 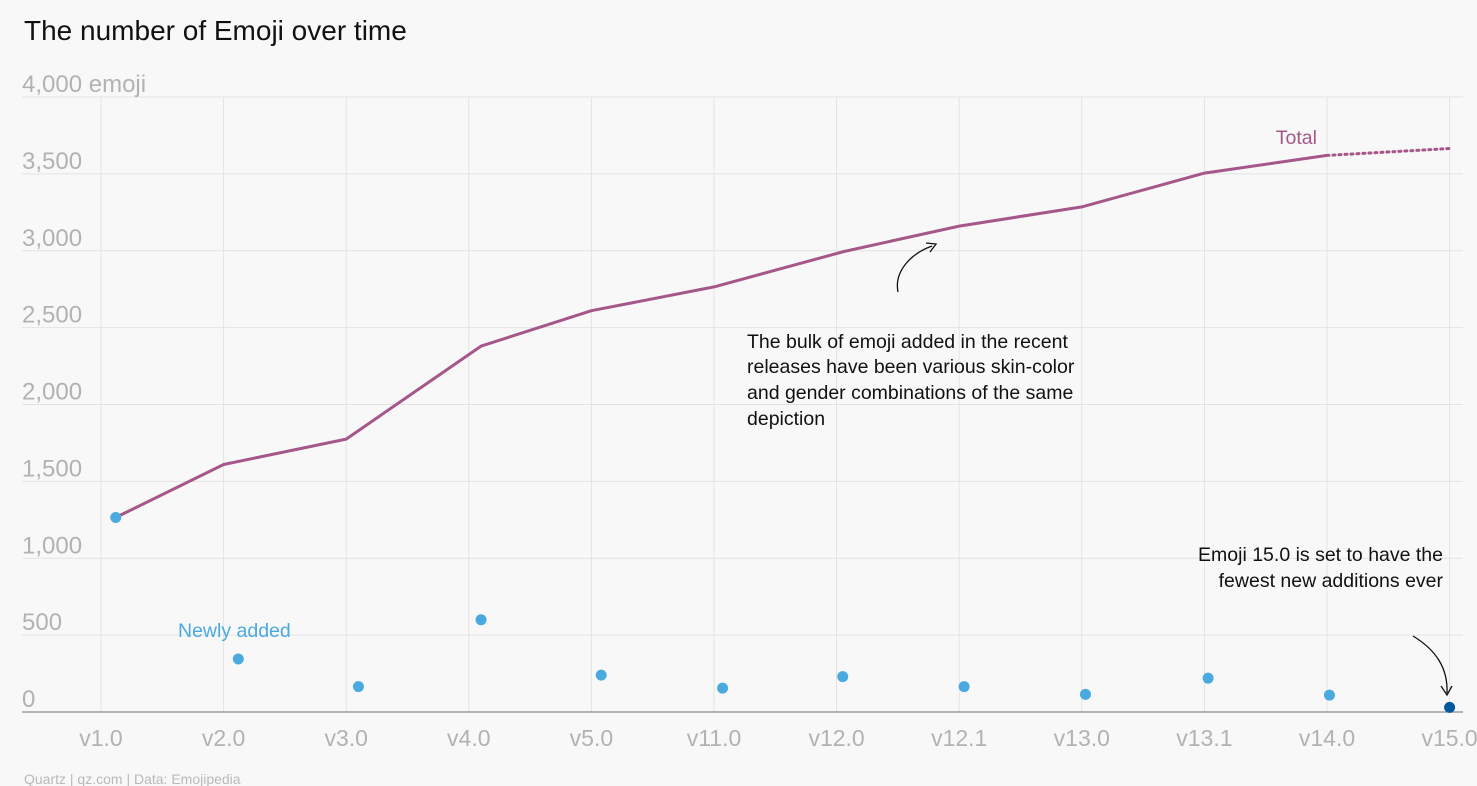 What do you see at coordinates (910, 393) in the screenshot?
I see `annotation-bulk-line-3: and gender combinations of the same` at bounding box center [910, 393].